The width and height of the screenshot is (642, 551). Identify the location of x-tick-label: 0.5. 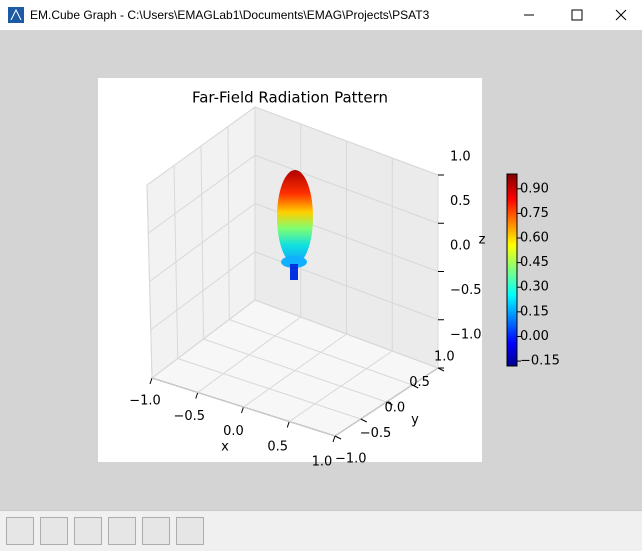
(277, 446).